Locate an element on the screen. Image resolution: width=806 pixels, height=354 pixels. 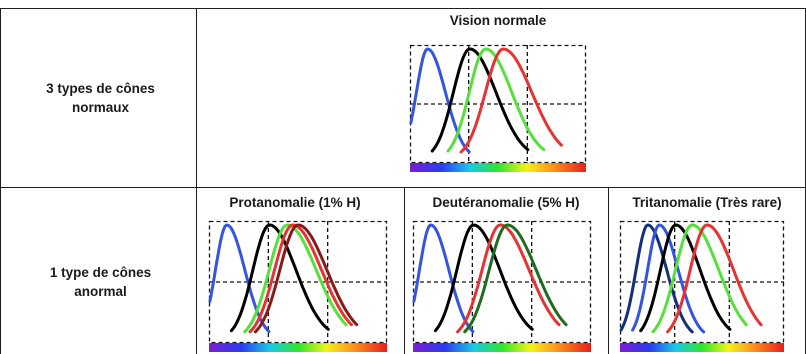
curve-M-dark is located at coordinates (515, 278).